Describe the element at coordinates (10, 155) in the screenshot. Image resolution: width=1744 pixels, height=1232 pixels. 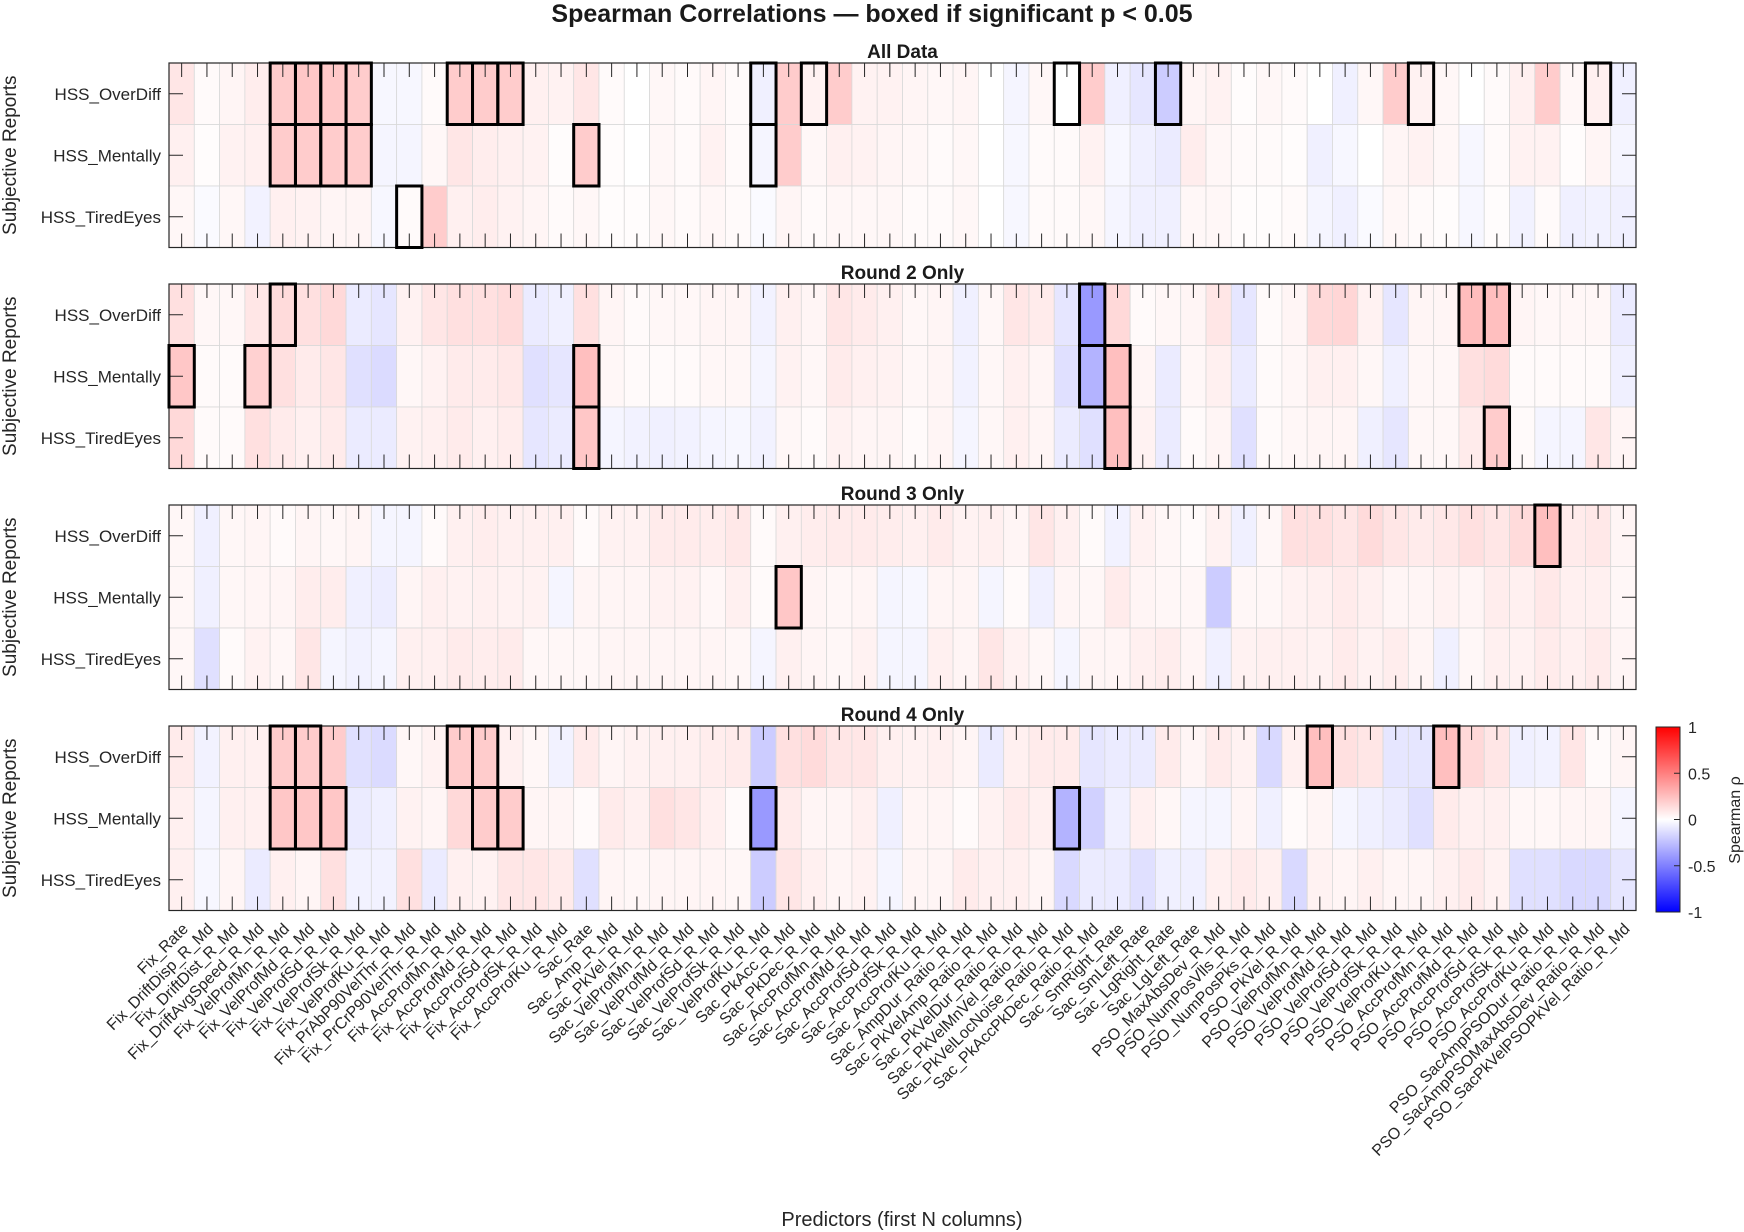
I see `y-axis-label: Subjective Reports` at that location.